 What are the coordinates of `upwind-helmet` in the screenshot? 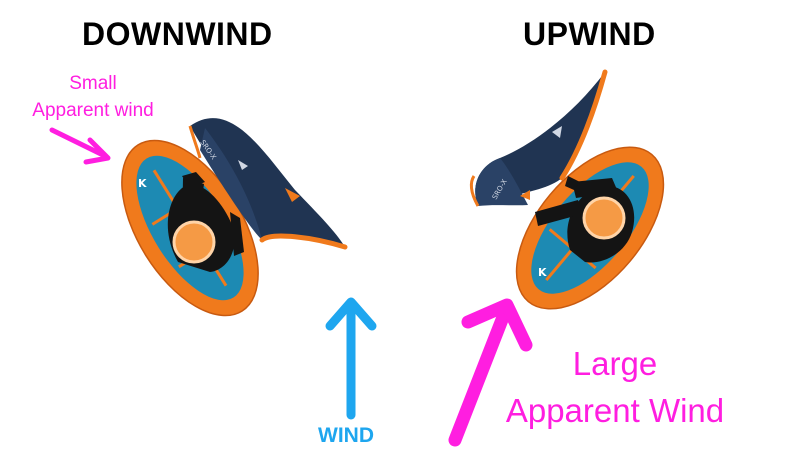 It's located at (604, 218).